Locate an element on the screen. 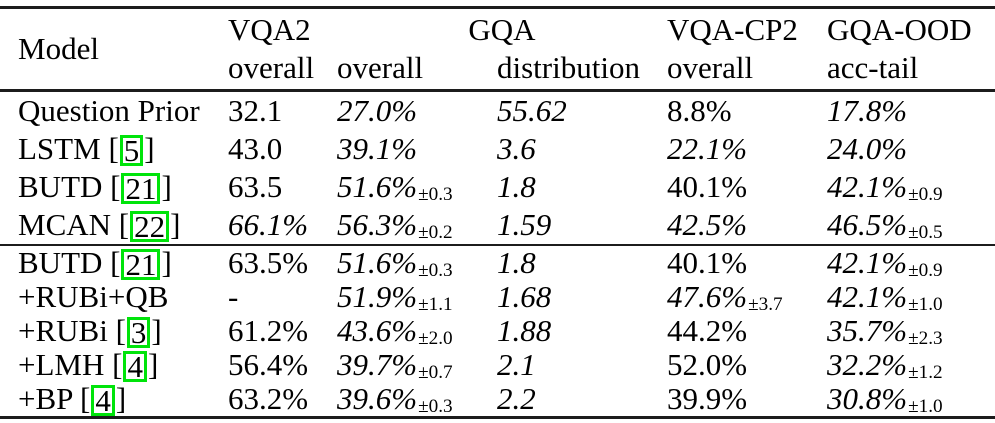 This screenshot has height=423, width=995. value-text: 56.4% is located at coordinates (268, 364).